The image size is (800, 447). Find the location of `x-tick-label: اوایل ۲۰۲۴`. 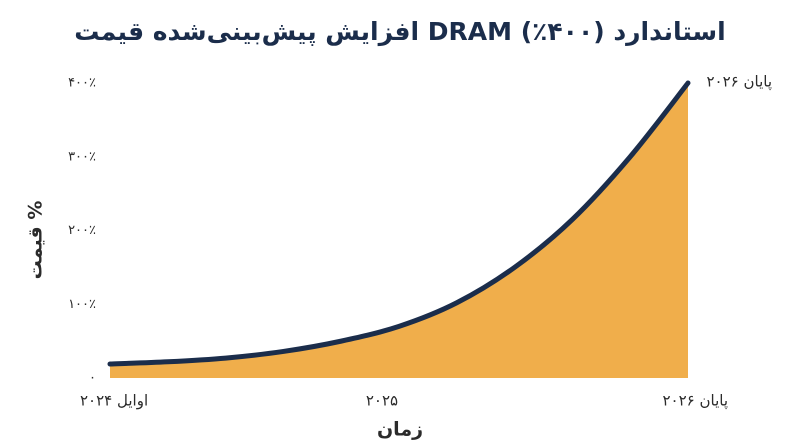

x-tick-label: اوایل ۲۰۲۴ is located at coordinates (114, 401).